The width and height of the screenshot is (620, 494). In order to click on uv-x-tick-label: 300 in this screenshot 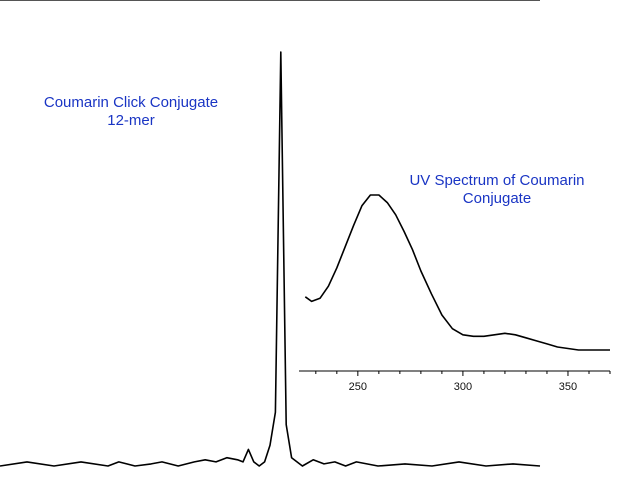, I will do `click(463, 387)`.